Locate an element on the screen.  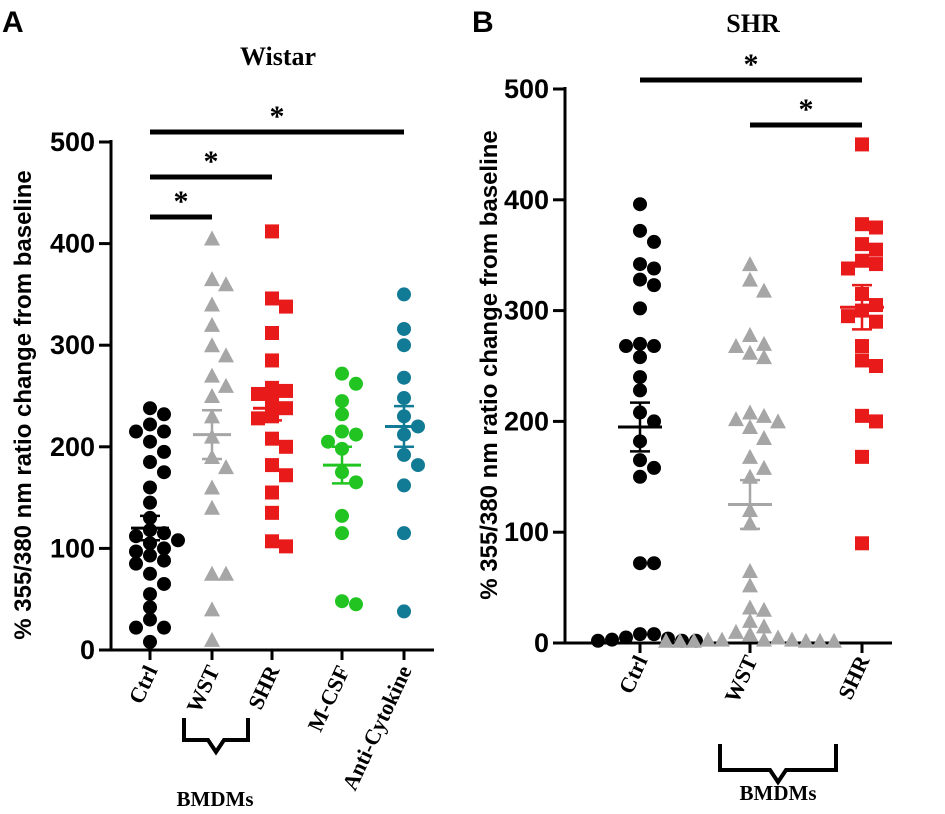
panel-a-category-label-wst: WST is located at coordinates (202, 688).